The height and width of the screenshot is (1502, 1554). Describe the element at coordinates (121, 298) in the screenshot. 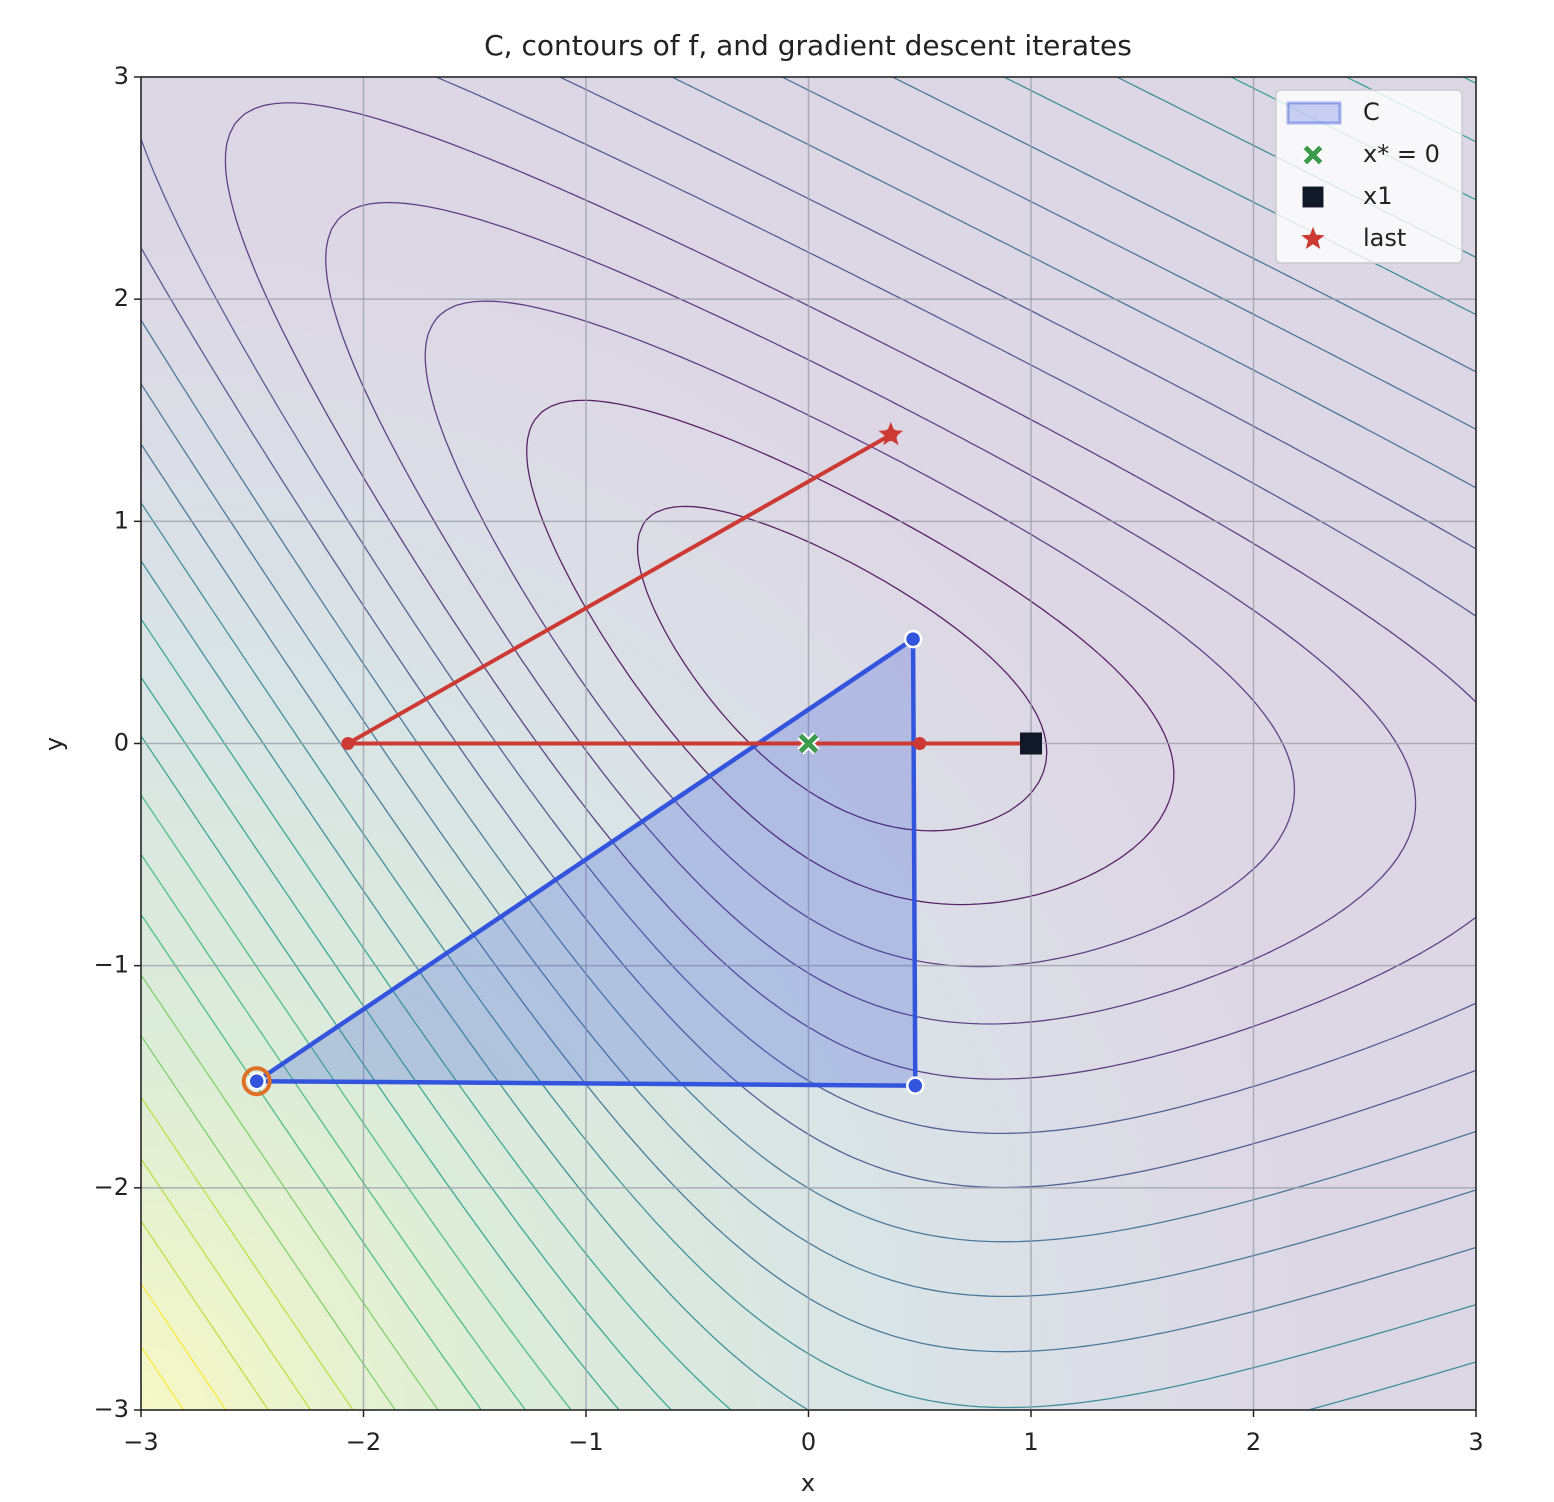

I see `y-tick-label: 2` at that location.